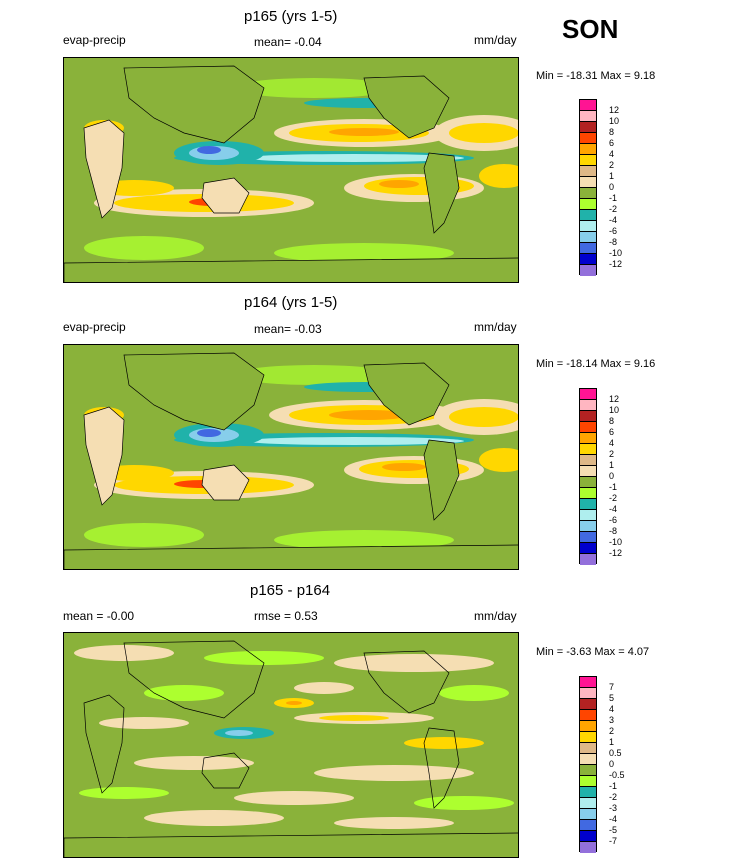 Image resolution: width=732 pixels, height=865 pixels. I want to click on colorbar-tick: -2, so click(613, 797).